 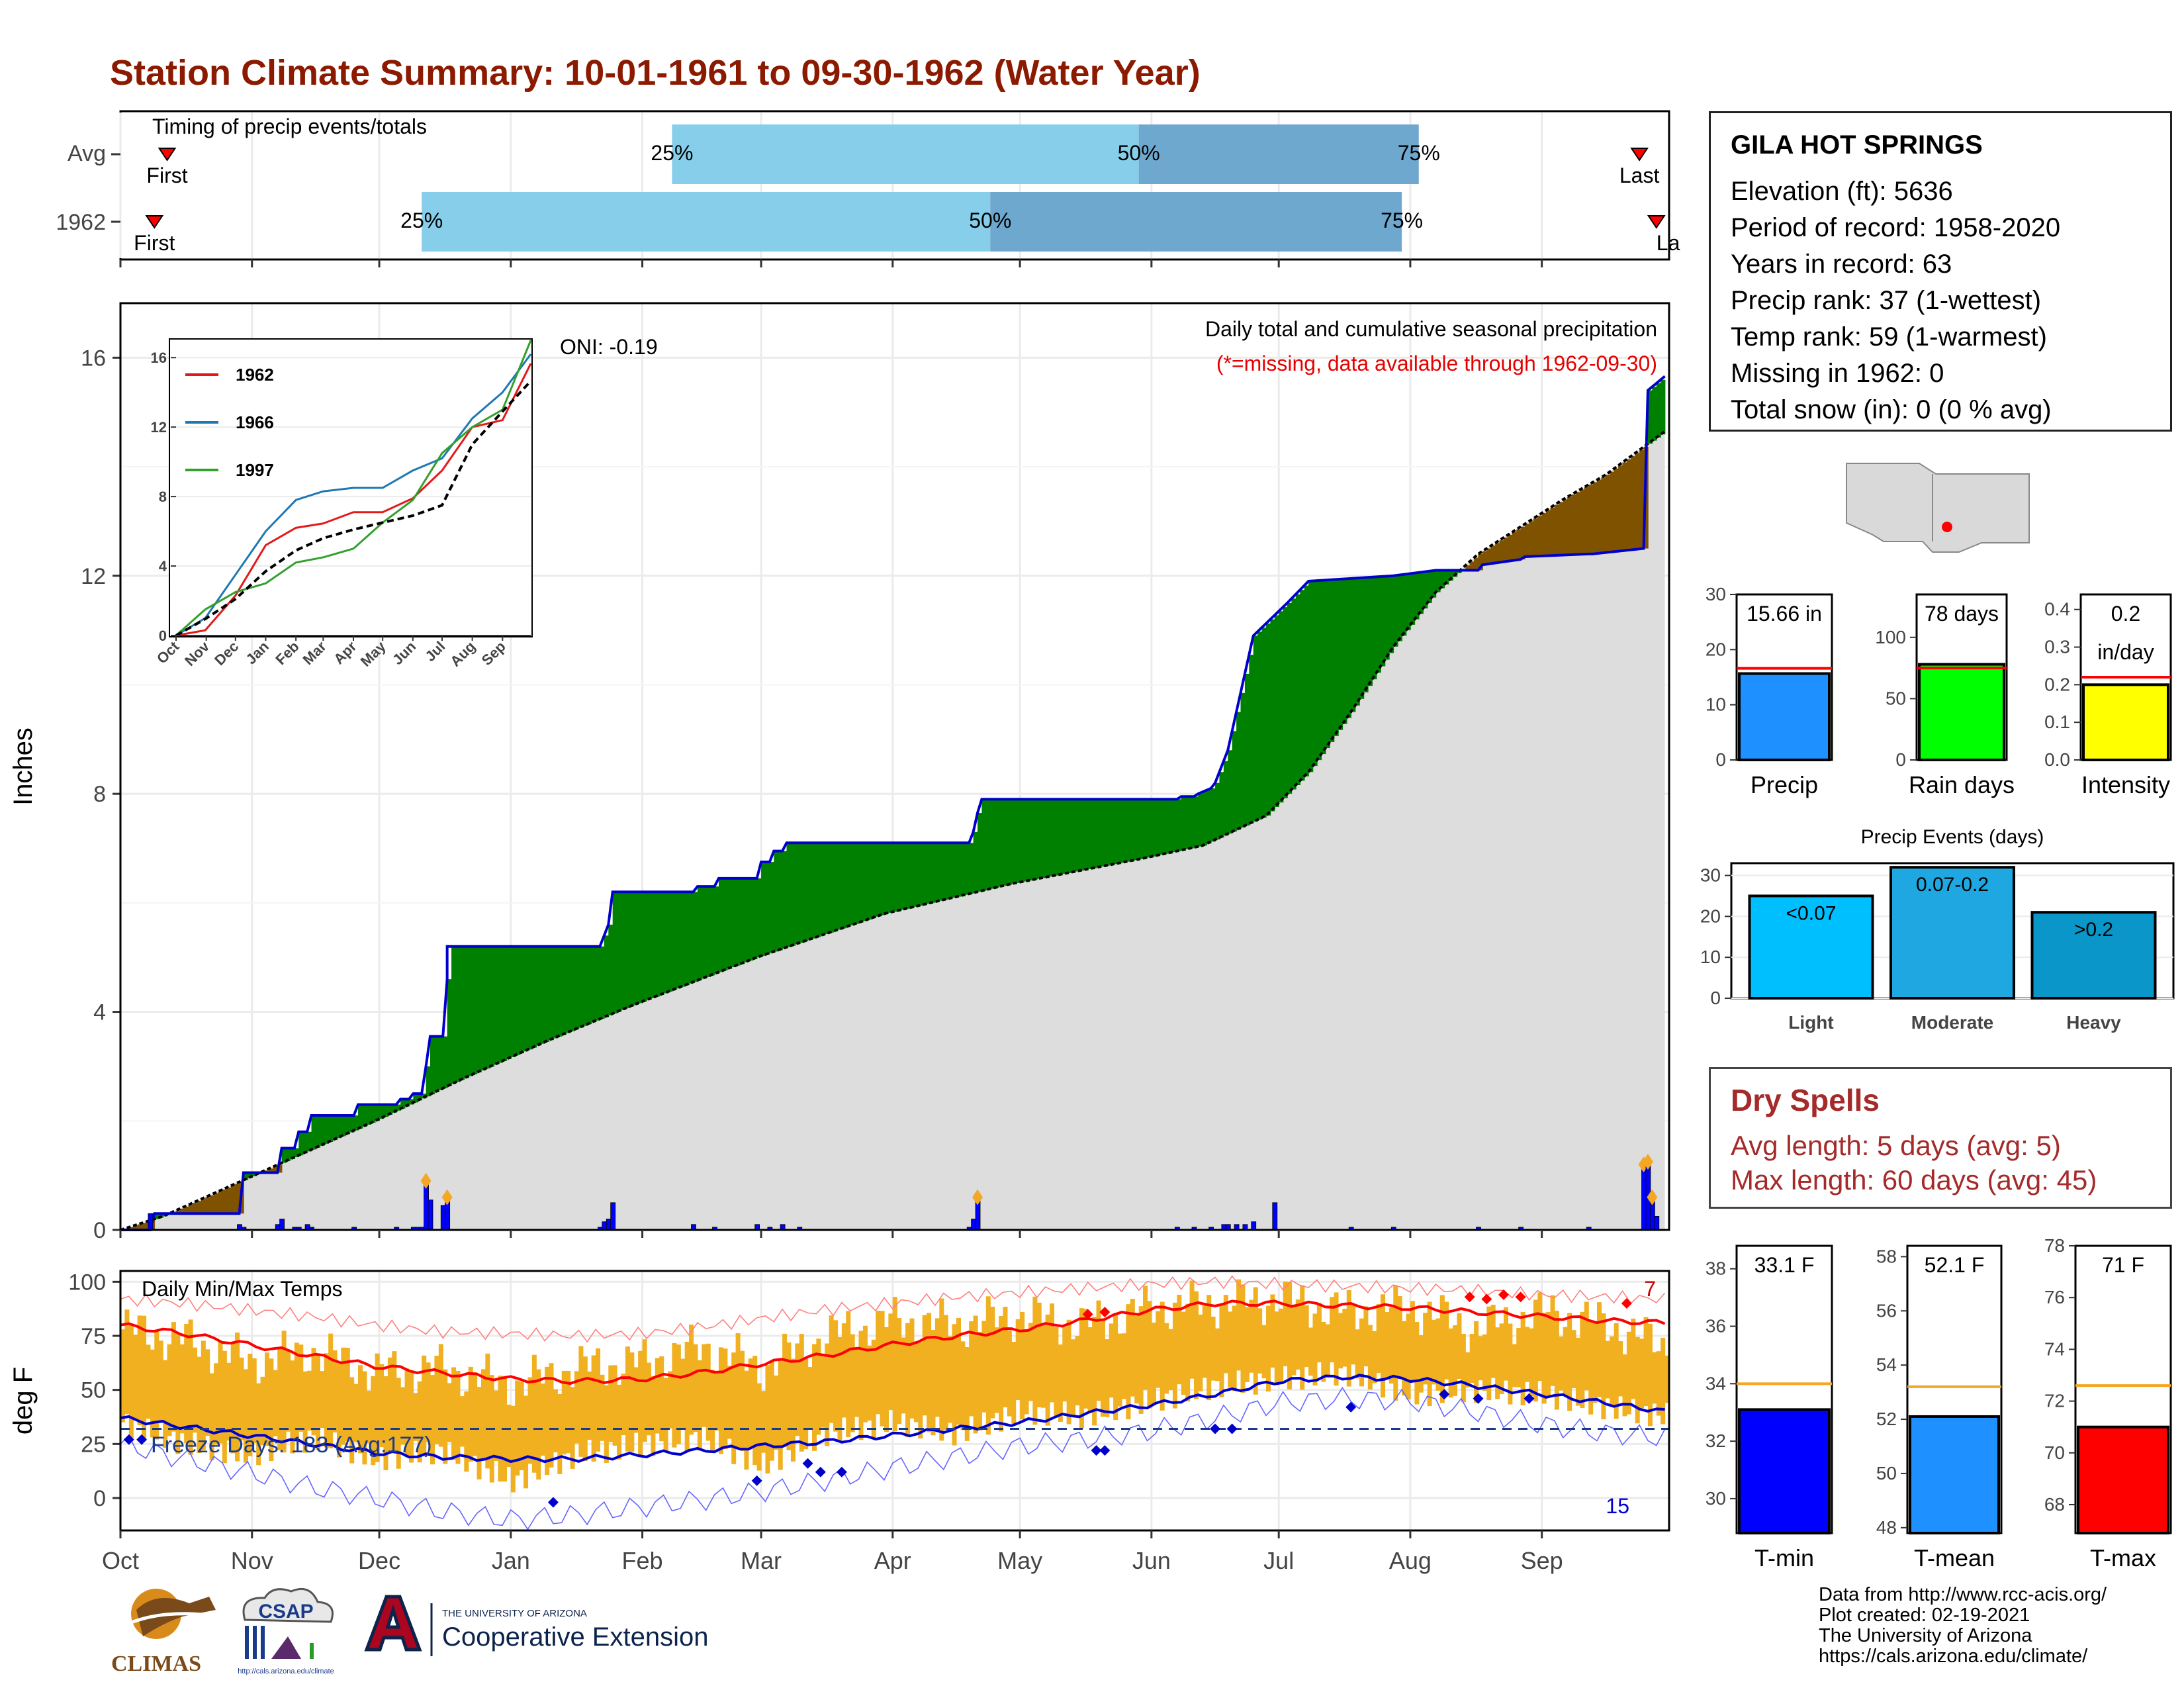 I want to click on first-event-label: First, so click(x=167, y=175).